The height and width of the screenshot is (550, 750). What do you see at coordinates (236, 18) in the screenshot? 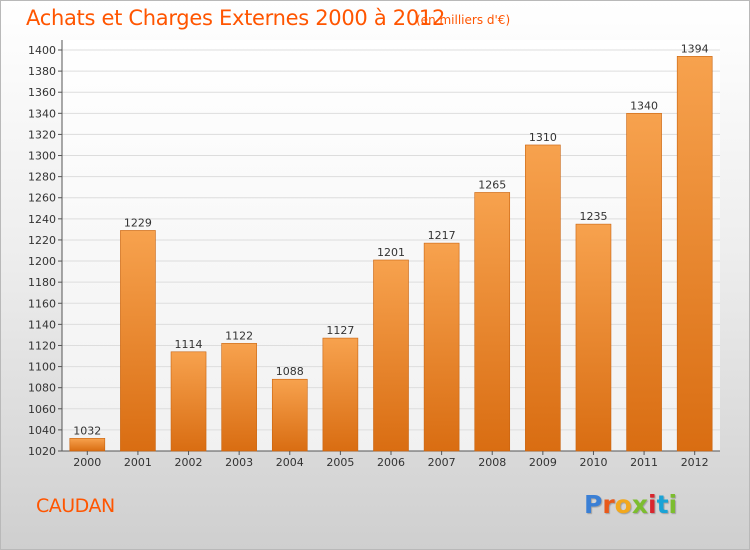
I see `chart-title: Achats et Charges Externes 2000 à 2012` at bounding box center [236, 18].